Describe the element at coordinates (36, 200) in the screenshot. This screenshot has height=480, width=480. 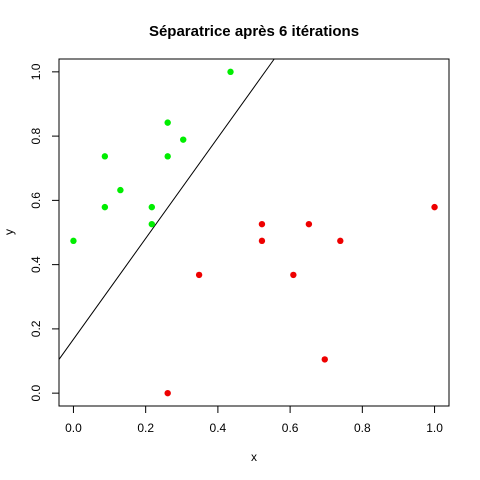
I see `y-tick-label: 0.6` at that location.